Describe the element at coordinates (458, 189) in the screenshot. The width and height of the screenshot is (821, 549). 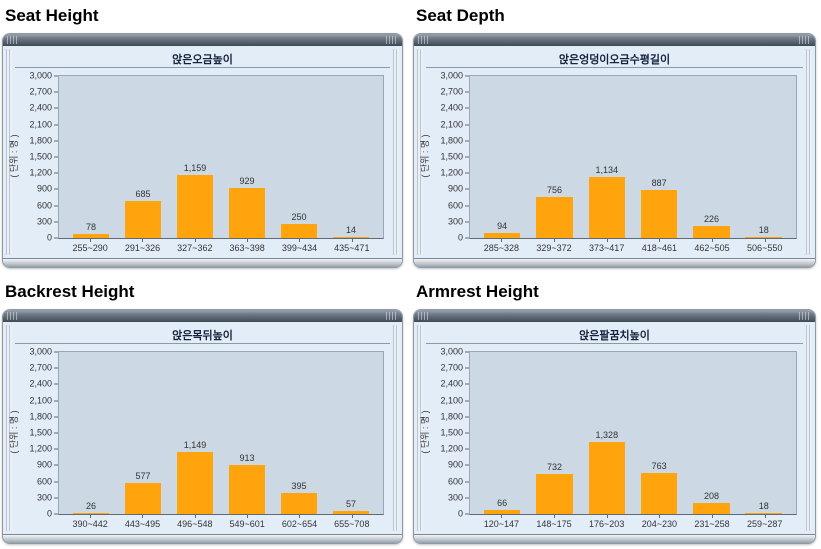
I see `y-tick: 900` at that location.